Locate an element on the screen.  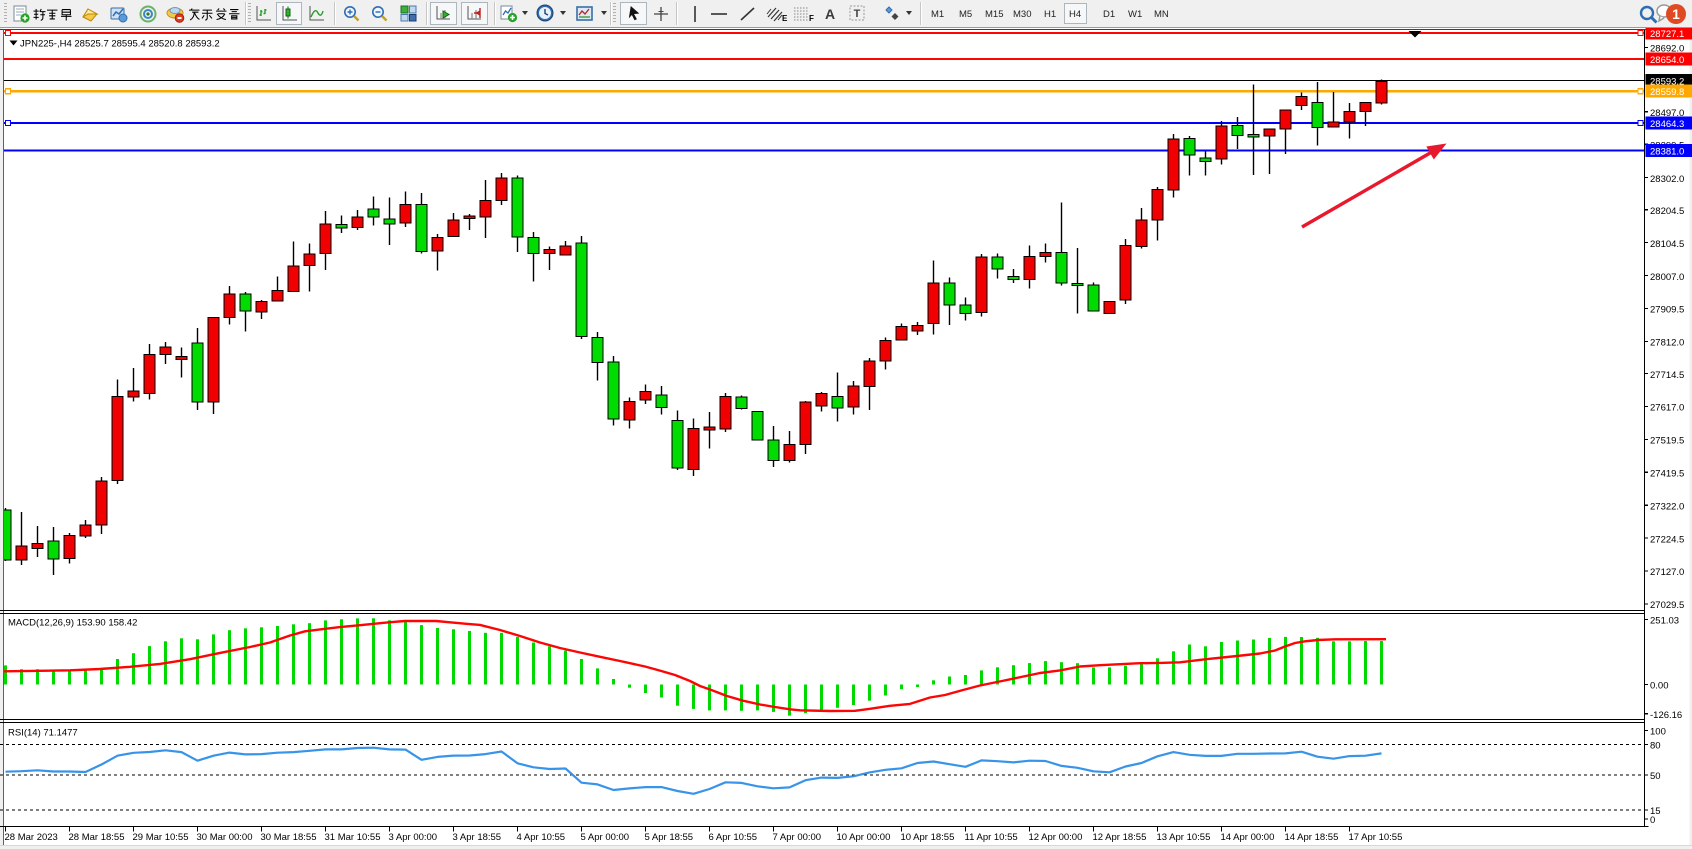
svg-text: 1 is located at coordinates (1676, 14).